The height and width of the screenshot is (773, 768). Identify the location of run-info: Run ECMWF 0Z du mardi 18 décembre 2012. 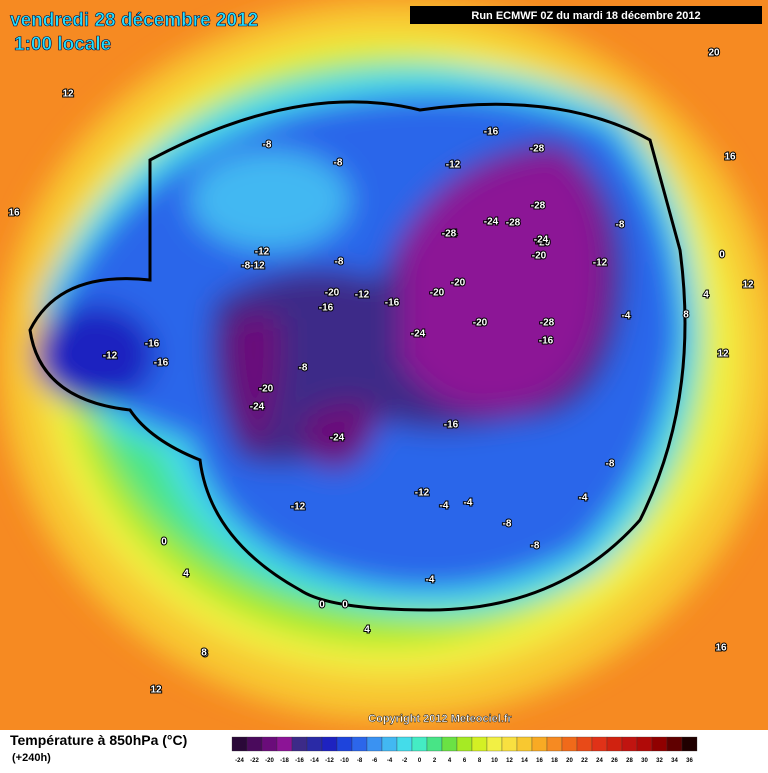
(585, 16).